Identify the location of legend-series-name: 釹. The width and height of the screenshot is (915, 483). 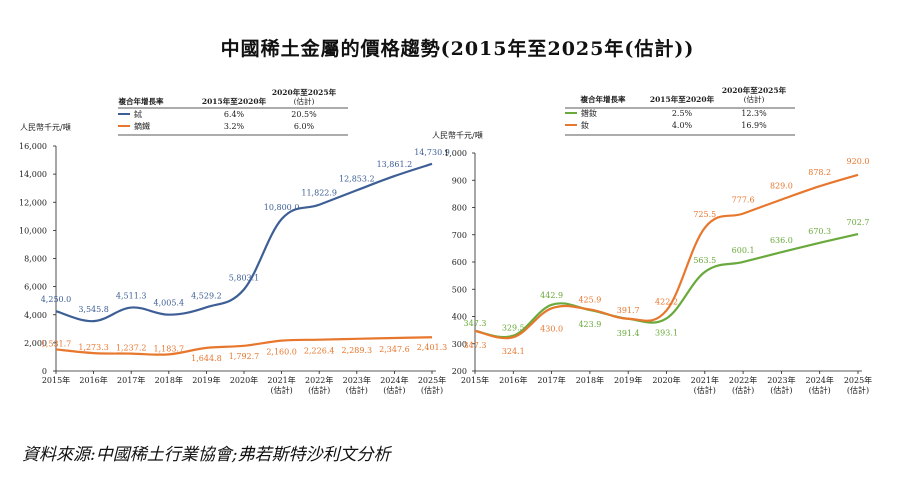
(585, 125).